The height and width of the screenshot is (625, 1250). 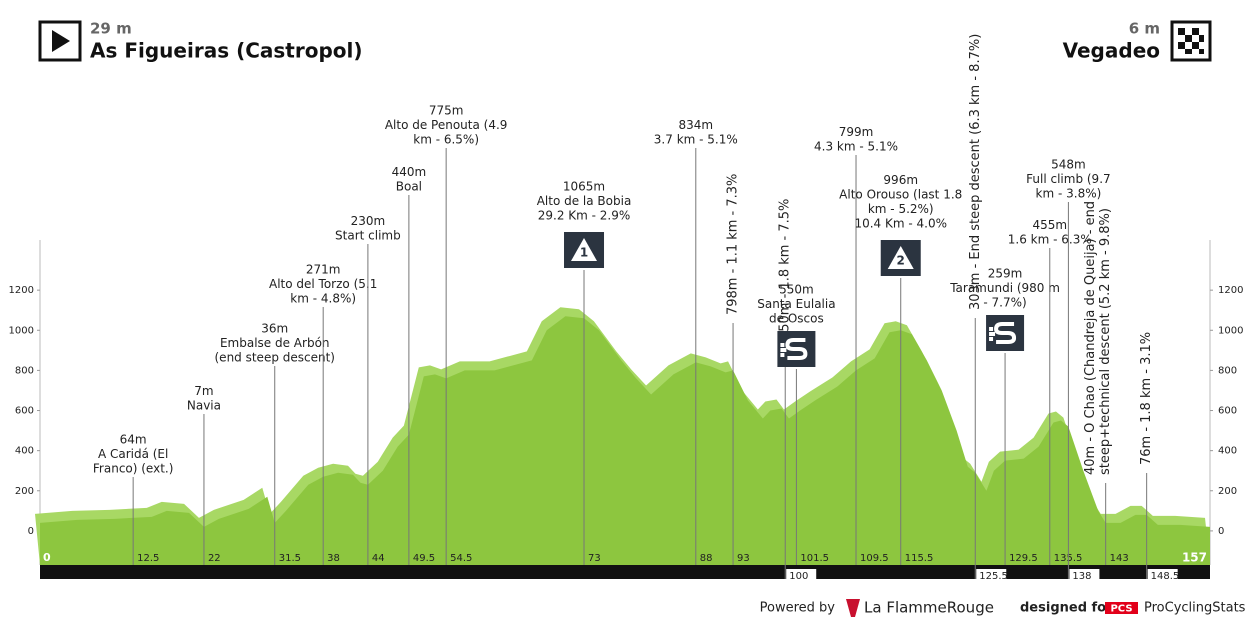 What do you see at coordinates (1230, 330) in the screenshot?
I see `y-tick-label-right: 1000` at bounding box center [1230, 330].